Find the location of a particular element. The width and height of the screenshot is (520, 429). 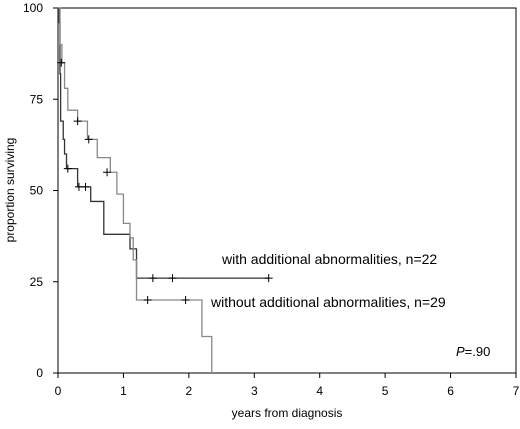

x-axis-ticks: 0 1 2 3 4 5 6 7 is located at coordinates (287, 385).